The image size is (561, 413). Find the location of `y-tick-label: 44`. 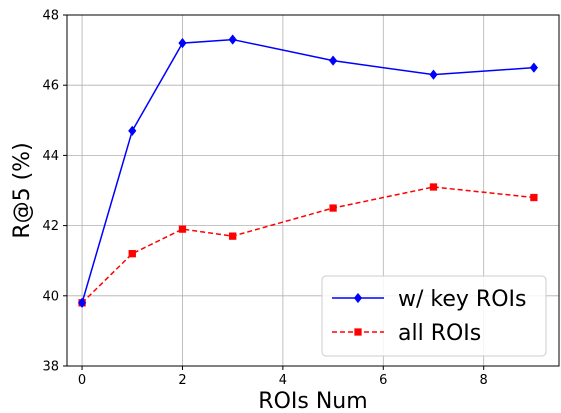

y-tick-label: 44 is located at coordinates (50, 156).